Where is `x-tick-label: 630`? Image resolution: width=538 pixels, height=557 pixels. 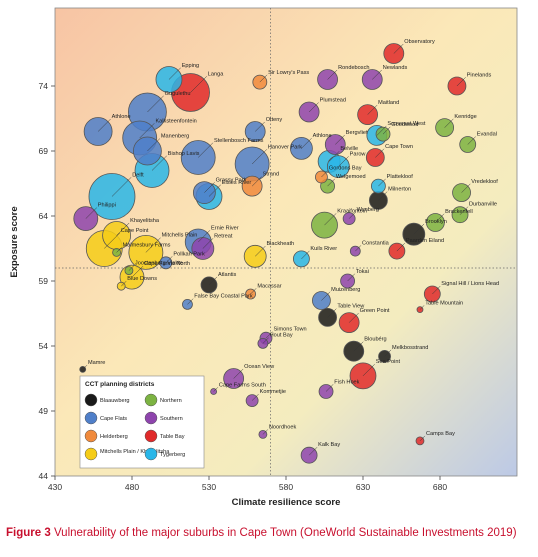 x-tick-label: 630 is located at coordinates (363, 487).